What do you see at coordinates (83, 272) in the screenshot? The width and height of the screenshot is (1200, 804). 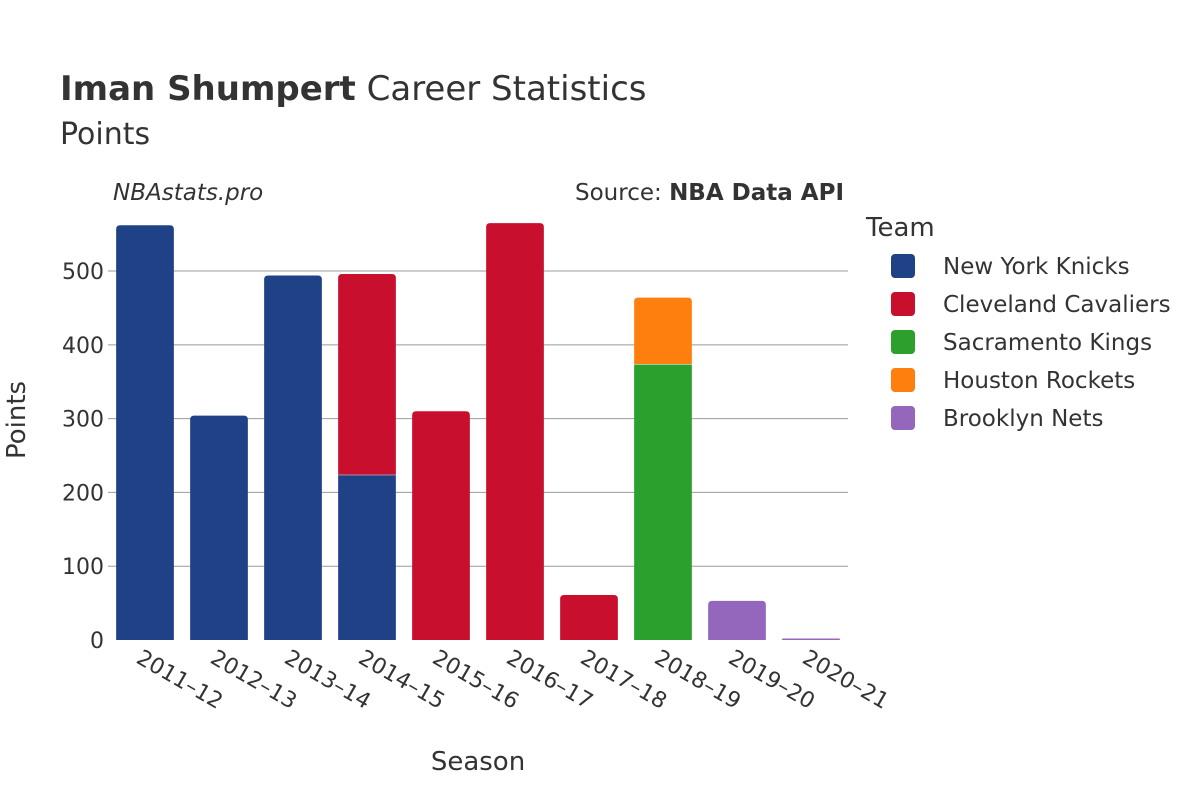 I see `y-tick-label-500: 500` at bounding box center [83, 272].